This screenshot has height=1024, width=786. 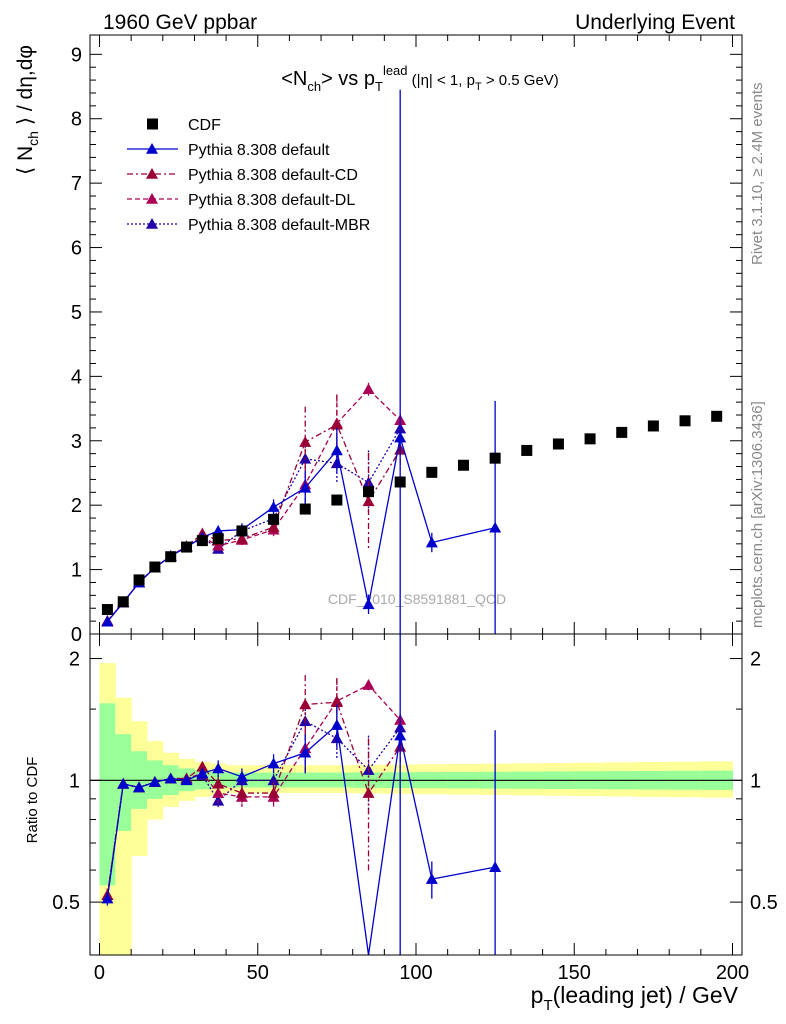 What do you see at coordinates (417, 599) in the screenshot?
I see `analysis-watermark: CDF_2010_S8591881_QCD` at bounding box center [417, 599].